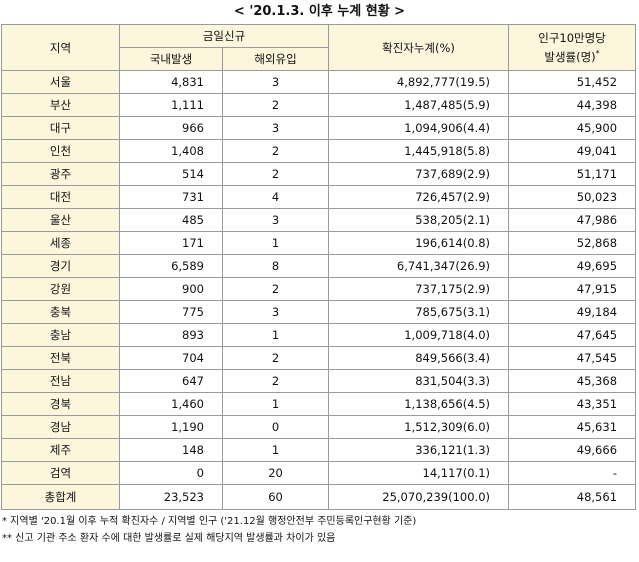 Image resolution: width=639 pixels, height=562 pixels. Describe the element at coordinates (60, 128) in the screenshot. I see `region-cell: 대구` at that location.